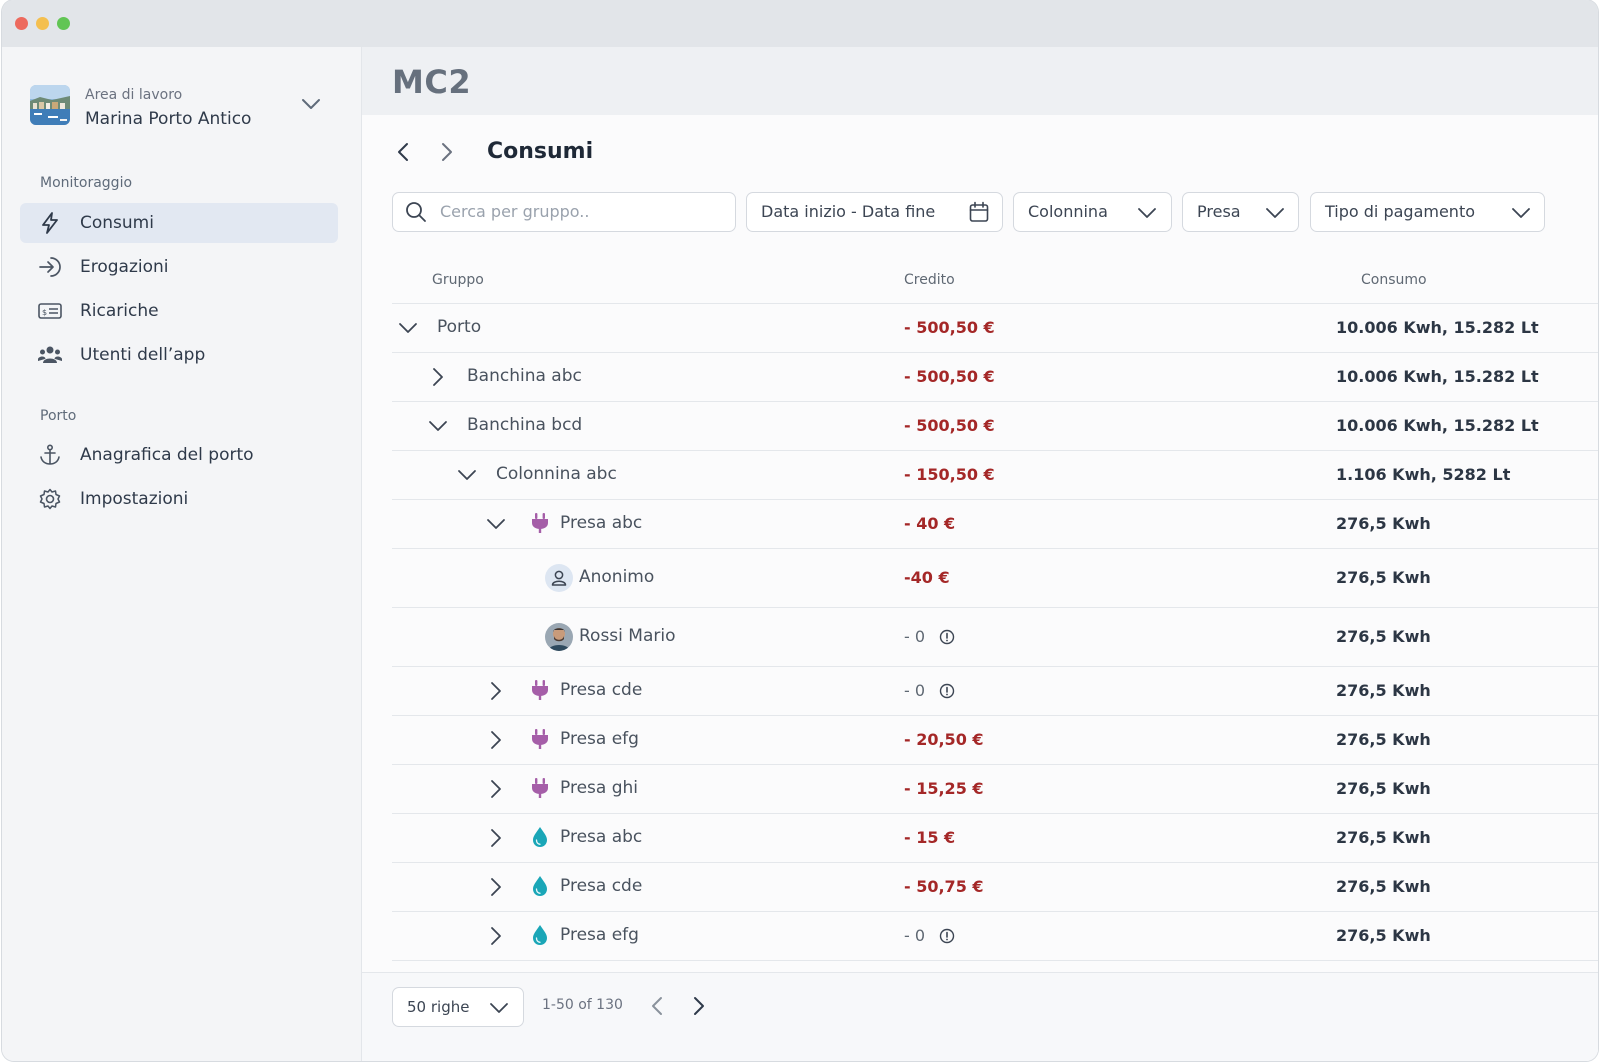 This screenshot has height=1063, width=1600. What do you see at coordinates (1427, 212) in the screenshot?
I see `tipo-pagamento-dropdown: Tipo di pagamento` at bounding box center [1427, 212].